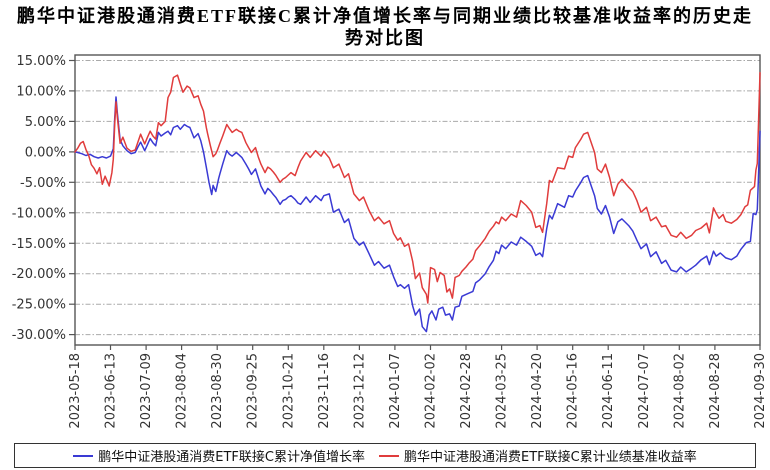  Describe the element at coordinates (217, 391) in the screenshot. I see `x-axis-tick-label: 2023-08-30` at that location.